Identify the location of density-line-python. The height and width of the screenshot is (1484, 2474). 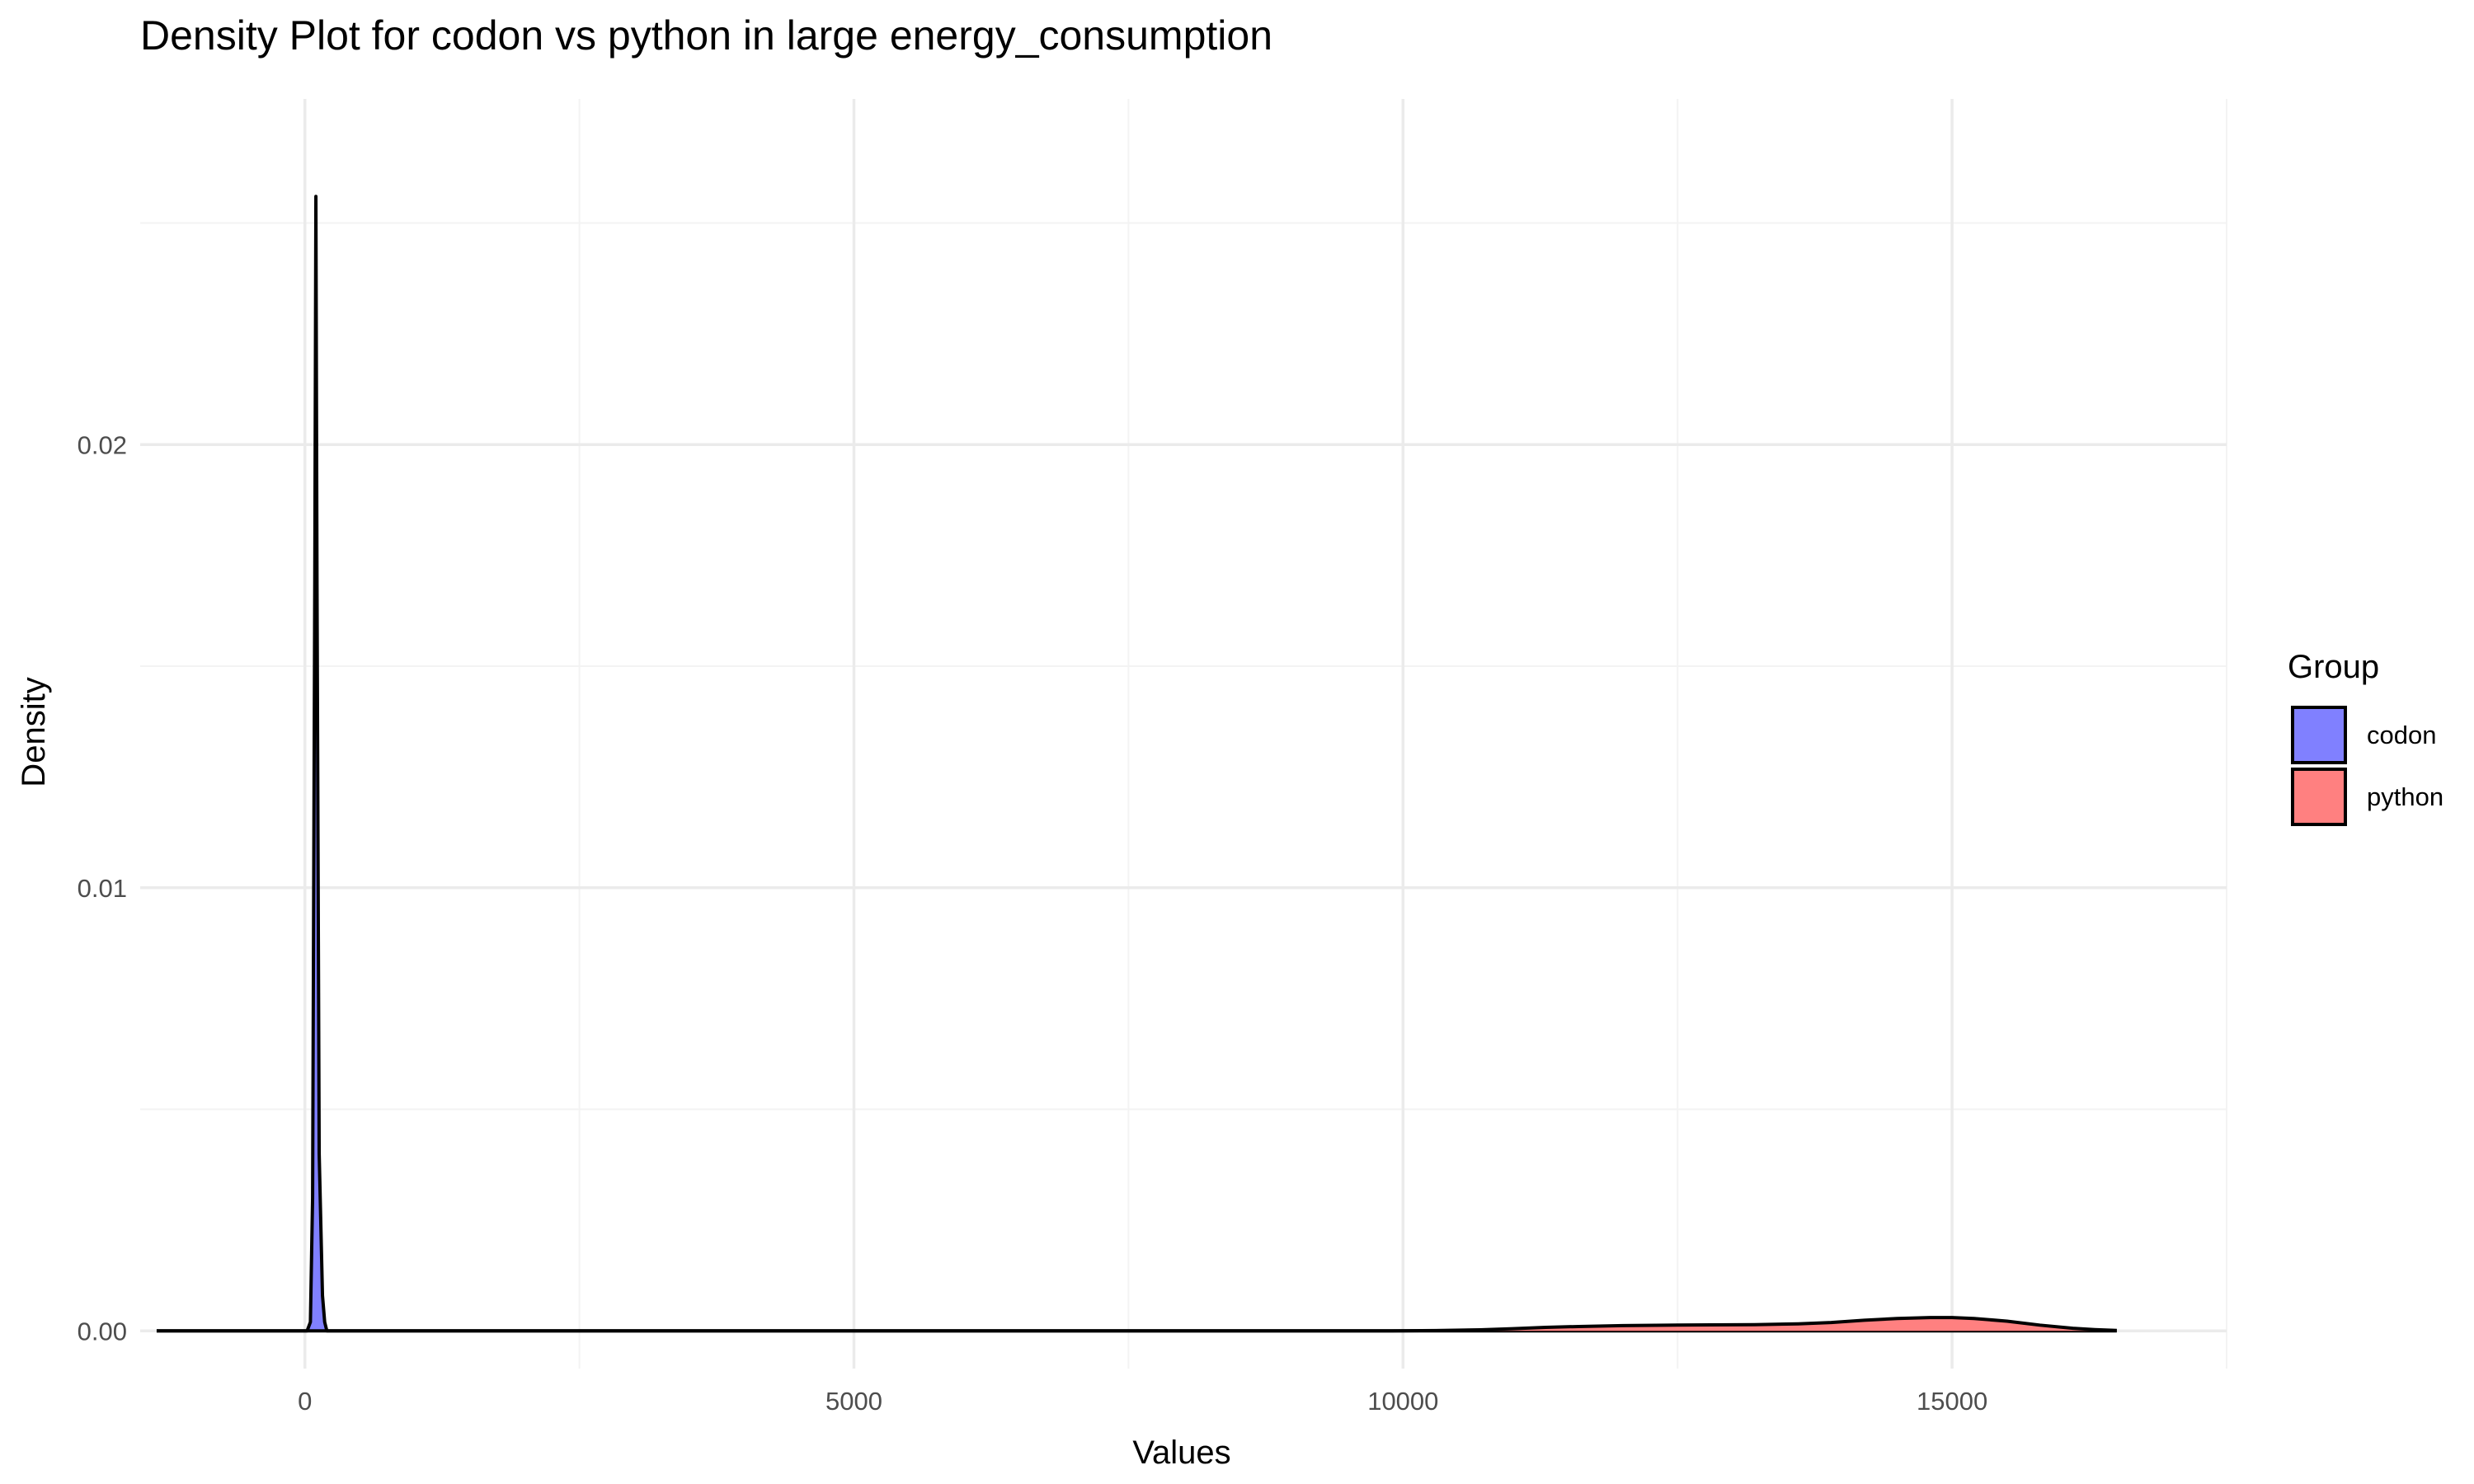
(1136, 1324).